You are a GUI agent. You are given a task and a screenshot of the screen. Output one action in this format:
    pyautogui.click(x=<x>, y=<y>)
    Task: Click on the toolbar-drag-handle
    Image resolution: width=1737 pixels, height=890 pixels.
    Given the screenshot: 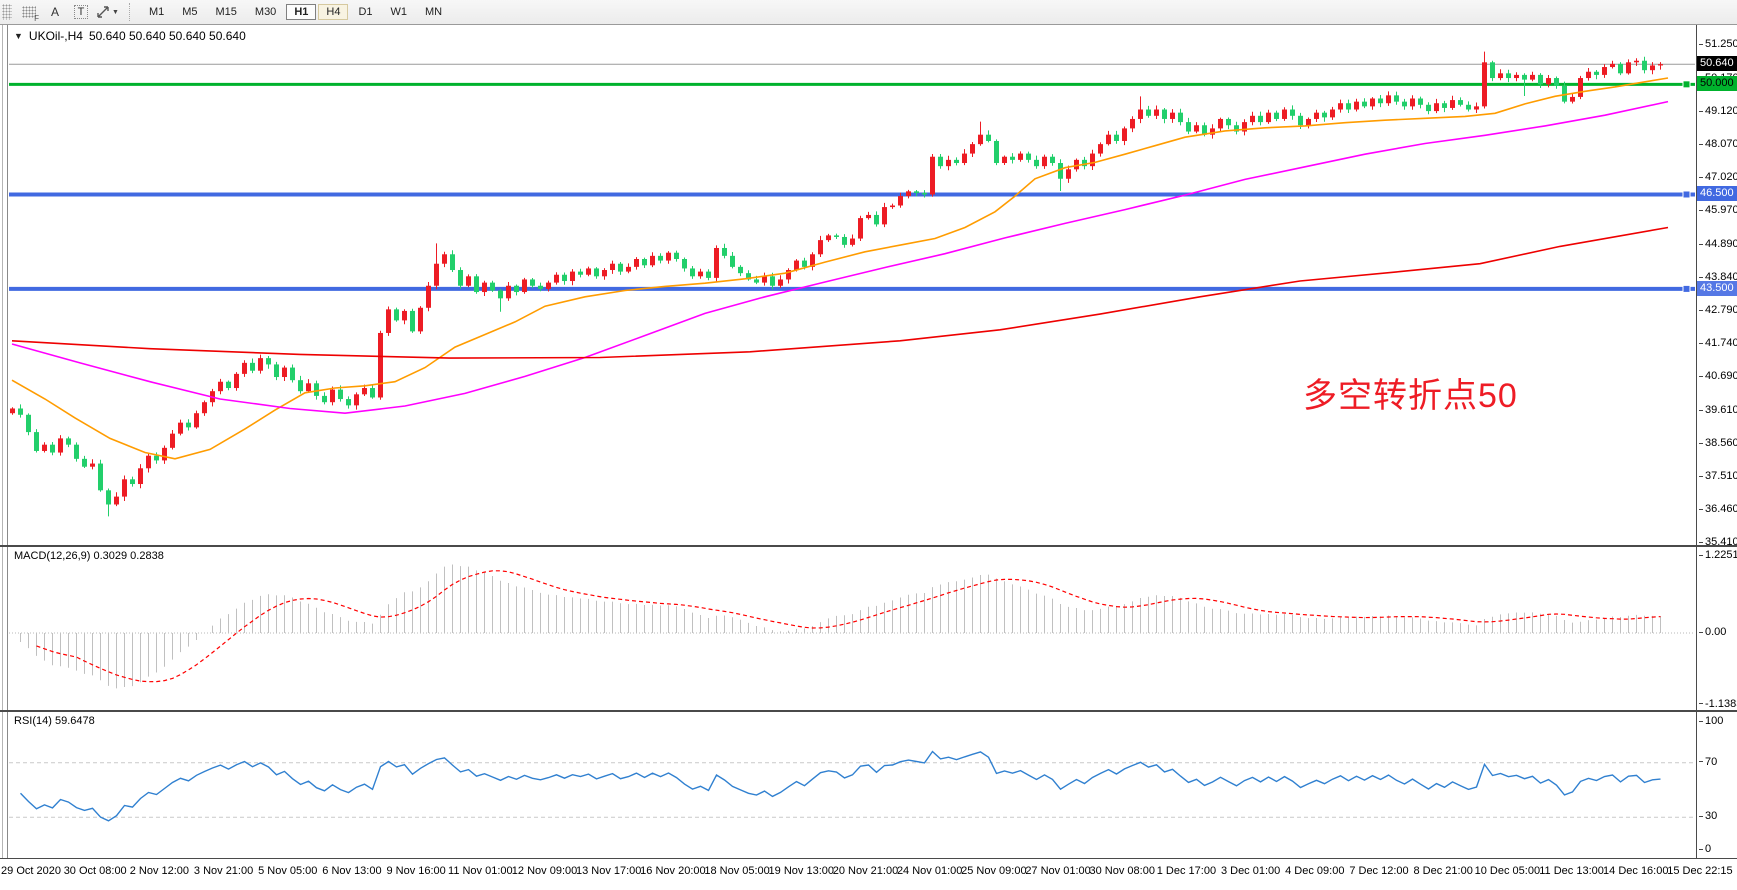 What is the action you would take?
    pyautogui.click(x=7, y=12)
    